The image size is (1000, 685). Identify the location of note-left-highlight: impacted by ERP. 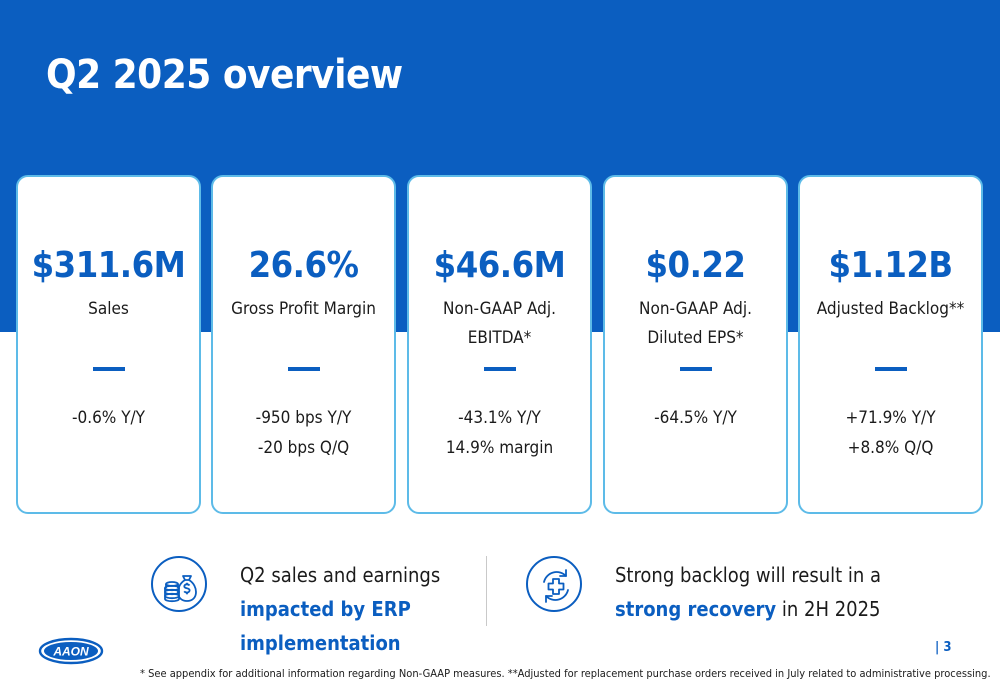
(325, 609).